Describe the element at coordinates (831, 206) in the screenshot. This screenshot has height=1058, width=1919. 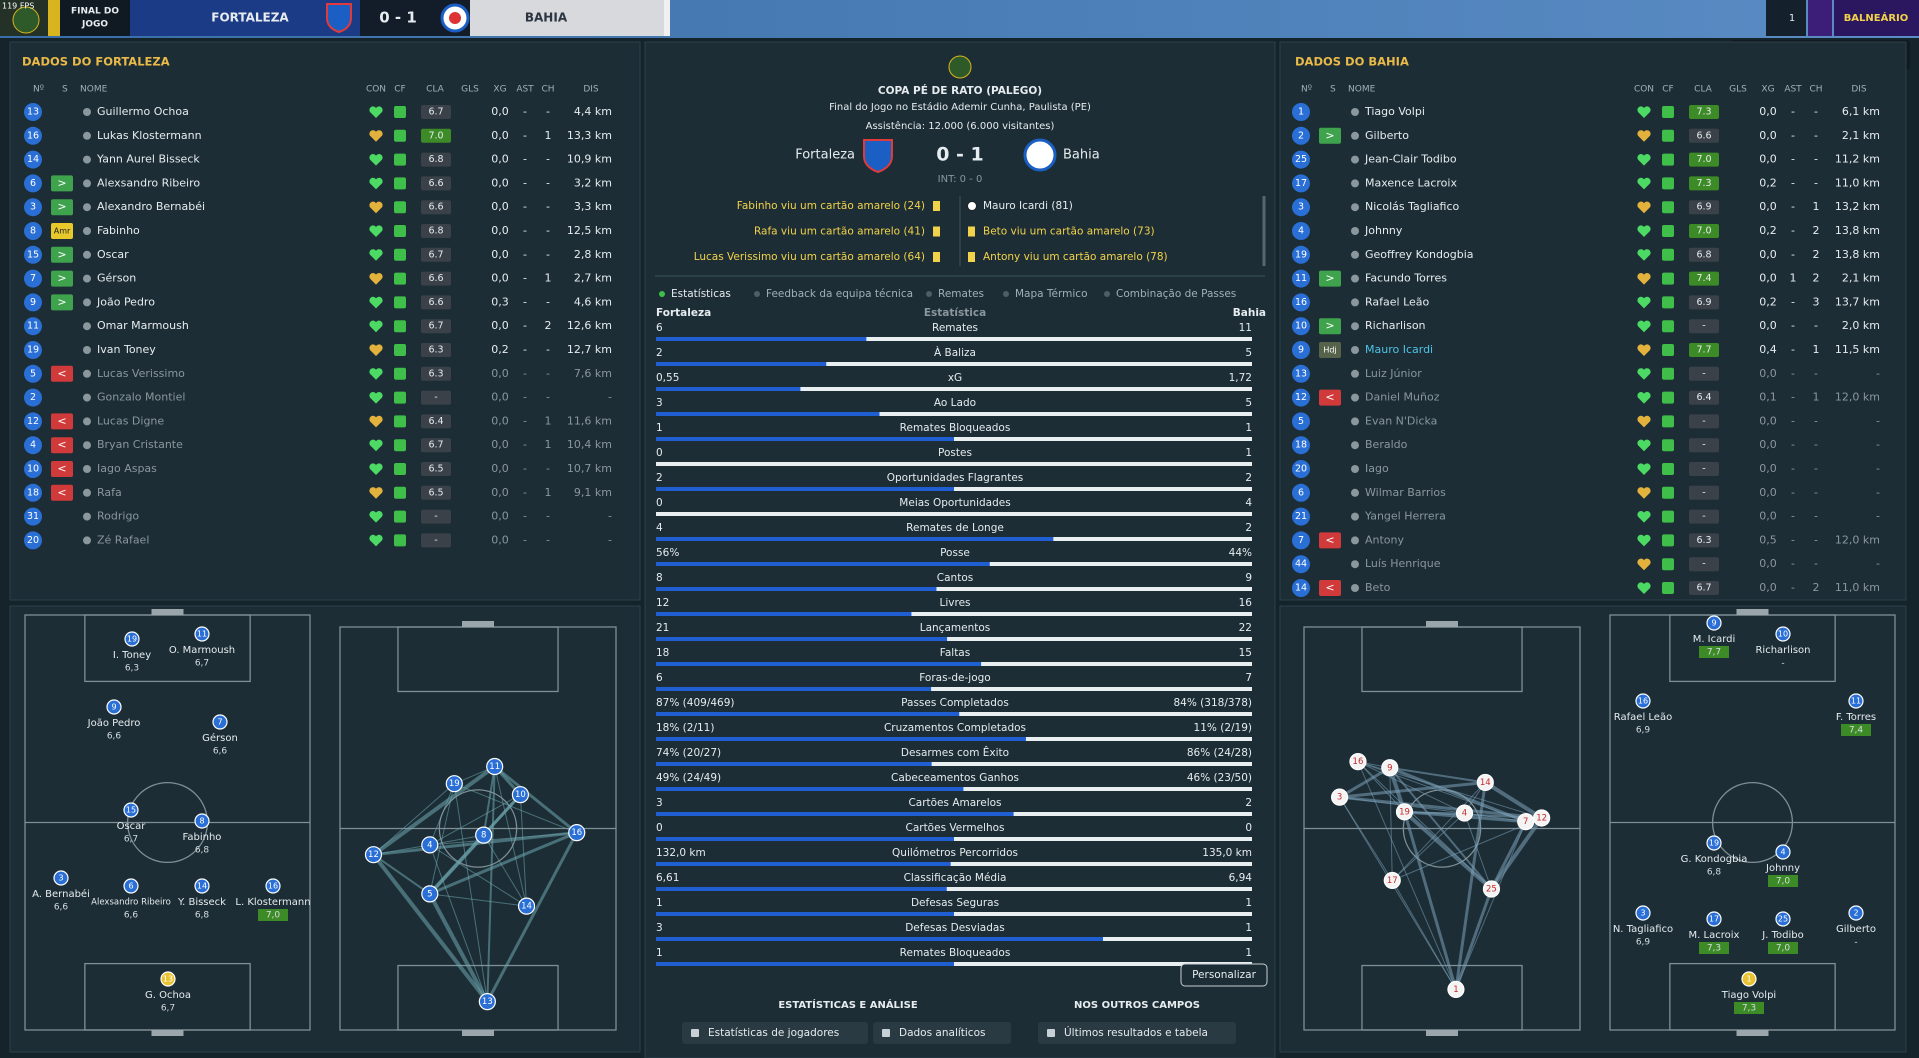
I see `event: Fabinho viu um cartão amarelo (24)` at that location.